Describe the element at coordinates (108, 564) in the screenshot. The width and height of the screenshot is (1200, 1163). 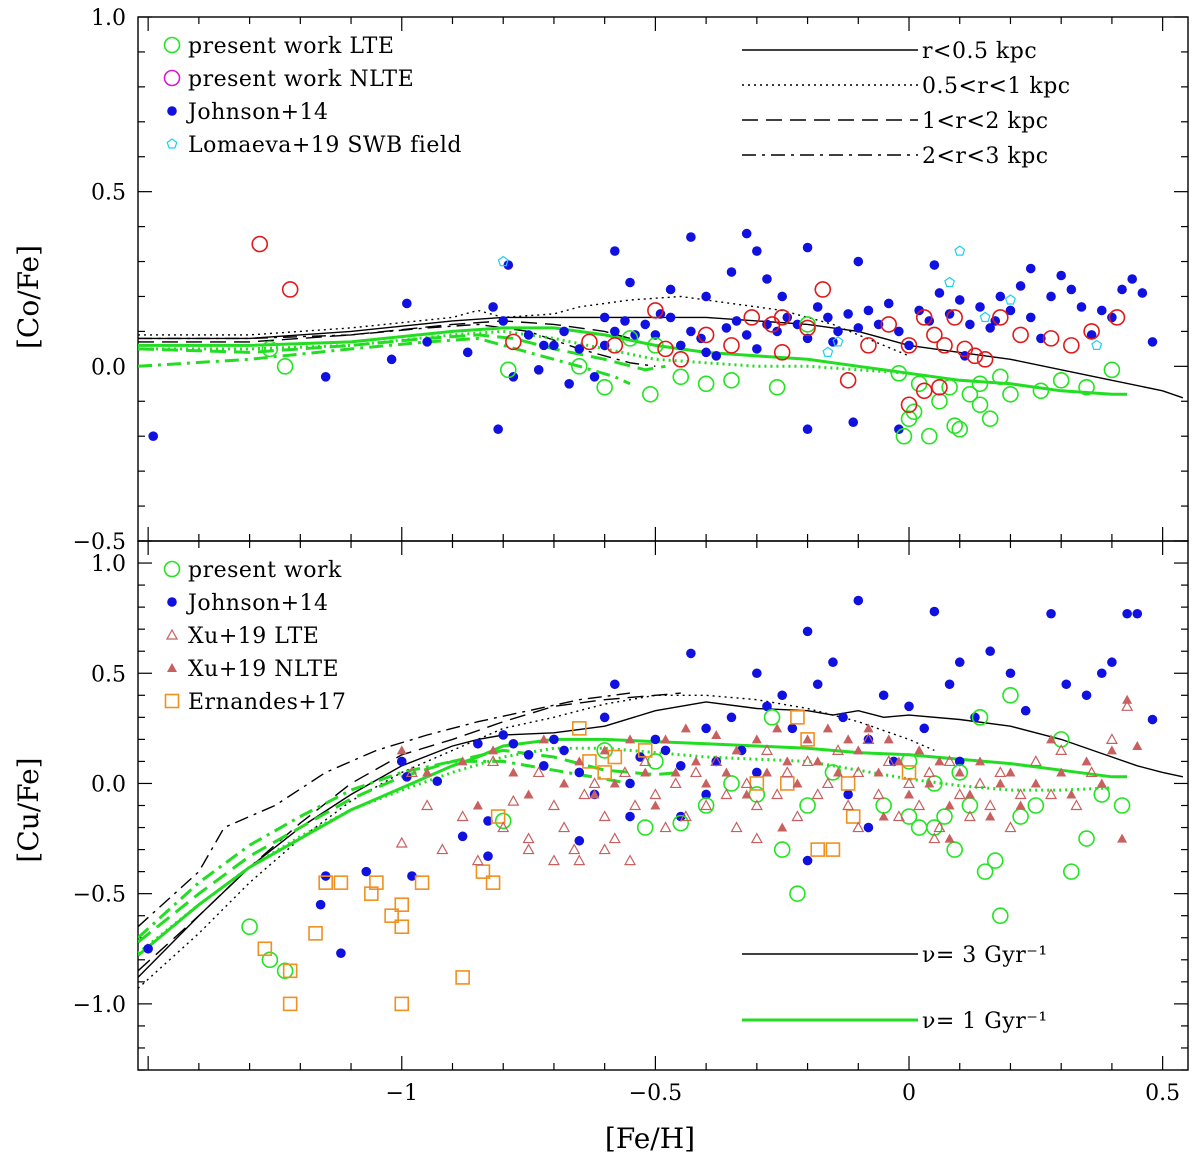
I see `cu-y-tick-label: 1.0` at that location.